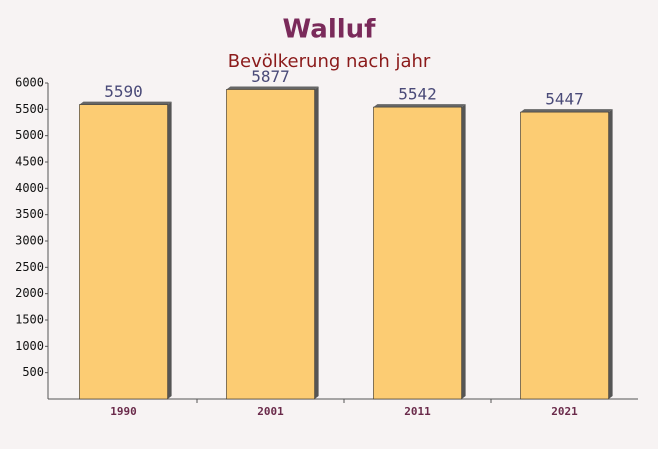 This screenshot has height=449, width=658. What do you see at coordinates (564, 99) in the screenshot?
I see `value-label: 5447` at bounding box center [564, 99].